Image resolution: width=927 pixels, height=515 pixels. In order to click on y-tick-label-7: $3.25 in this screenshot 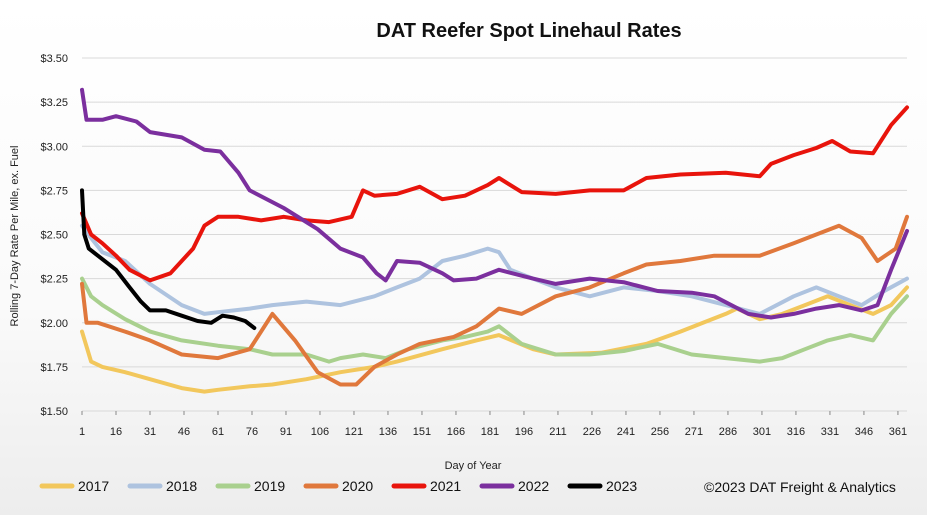, I will do `click(54, 103)`.